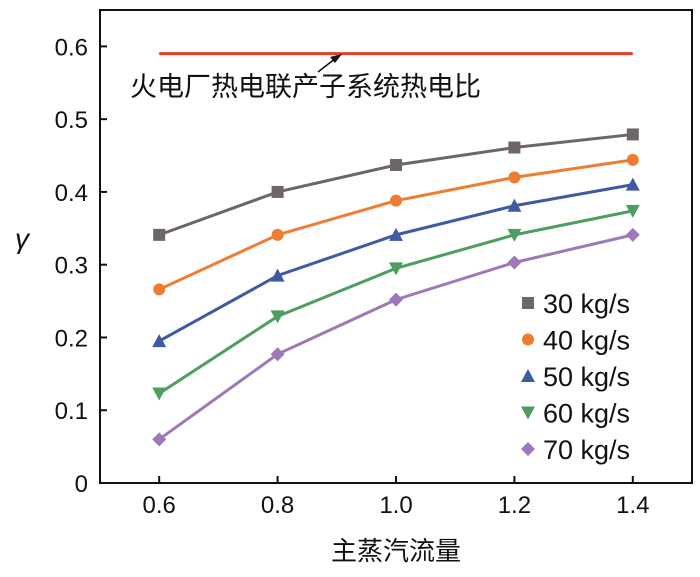 Image resolution: width=700 pixels, height=577 pixels. Describe the element at coordinates (71, 193) in the screenshot. I see `y-tick-label: 0.4` at that location.